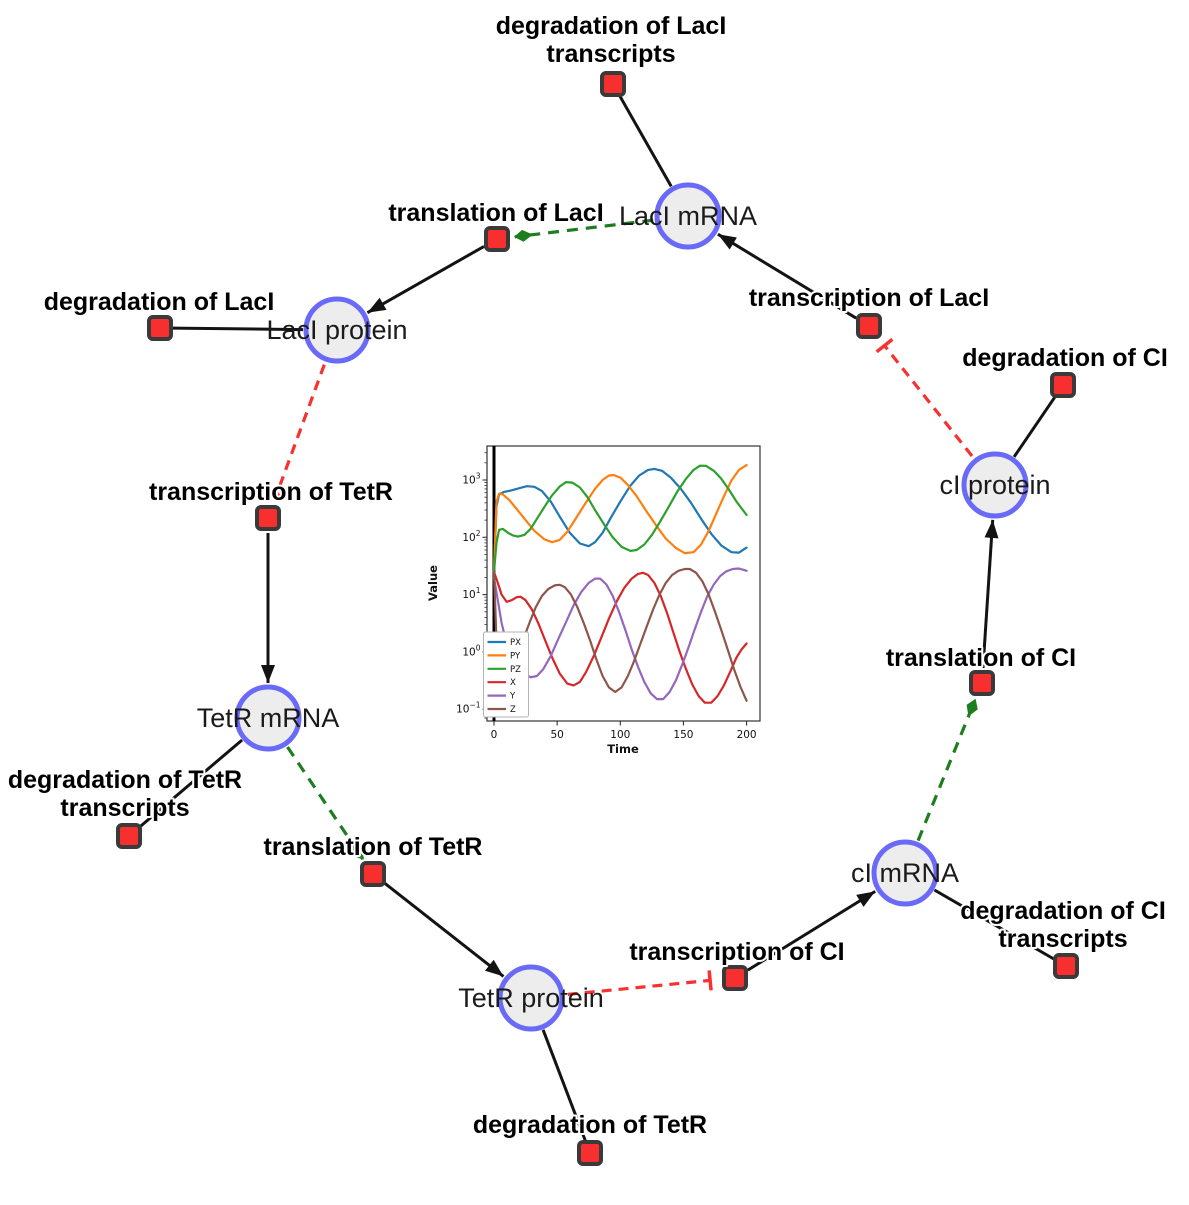 Image resolution: width=1189 pixels, height=1205 pixels. What do you see at coordinates (620, 735) in the screenshot?
I see `x-tick-label: 100` at bounding box center [620, 735].